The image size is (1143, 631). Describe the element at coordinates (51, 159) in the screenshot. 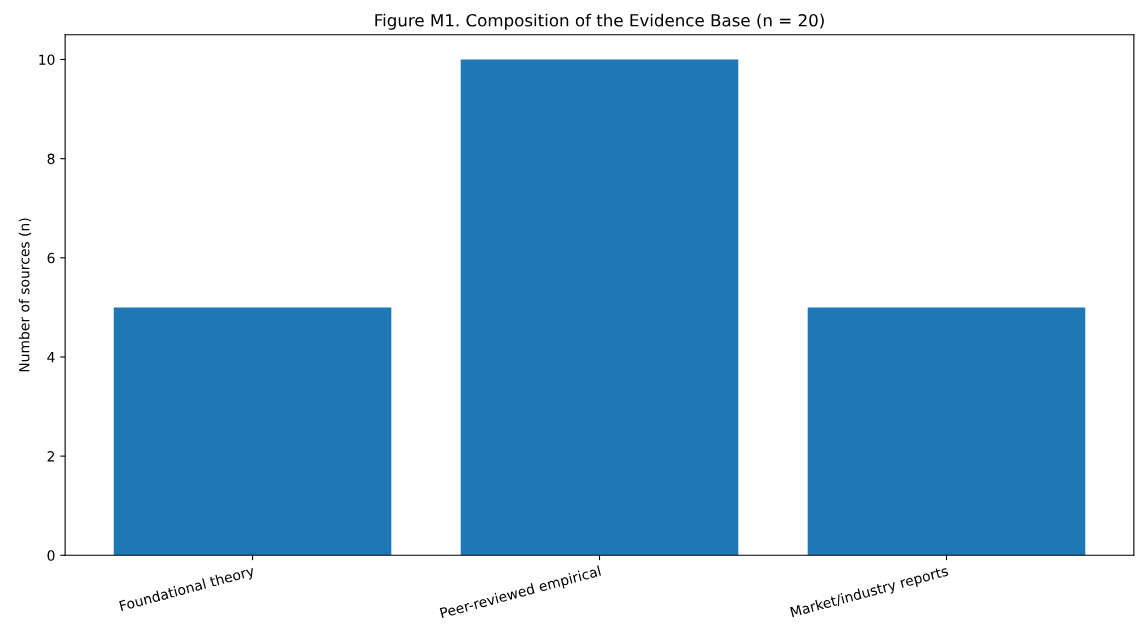

I see `y-tick-label: 8` at that location.